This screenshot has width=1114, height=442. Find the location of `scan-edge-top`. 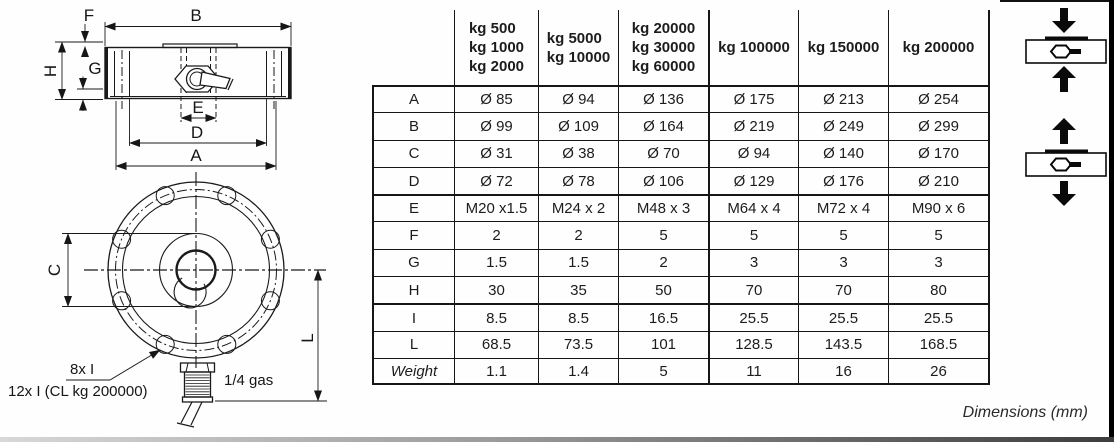

scan-edge-top is located at coordinates (1057, 1).